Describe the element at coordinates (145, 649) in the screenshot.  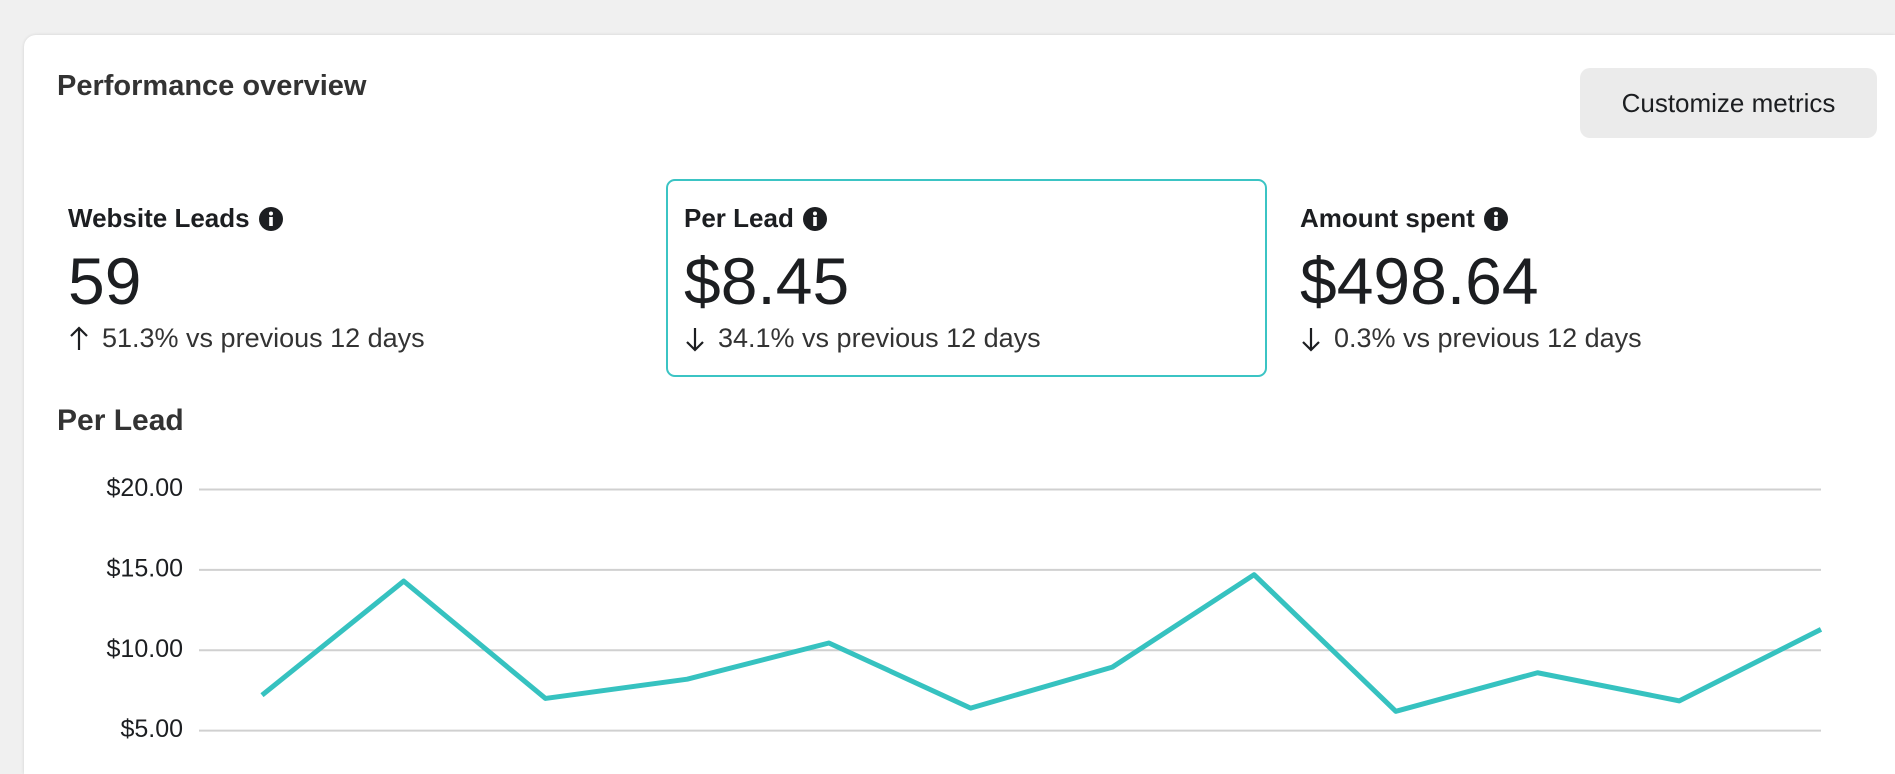
I see `y-tick-label: $10.00` at that location.